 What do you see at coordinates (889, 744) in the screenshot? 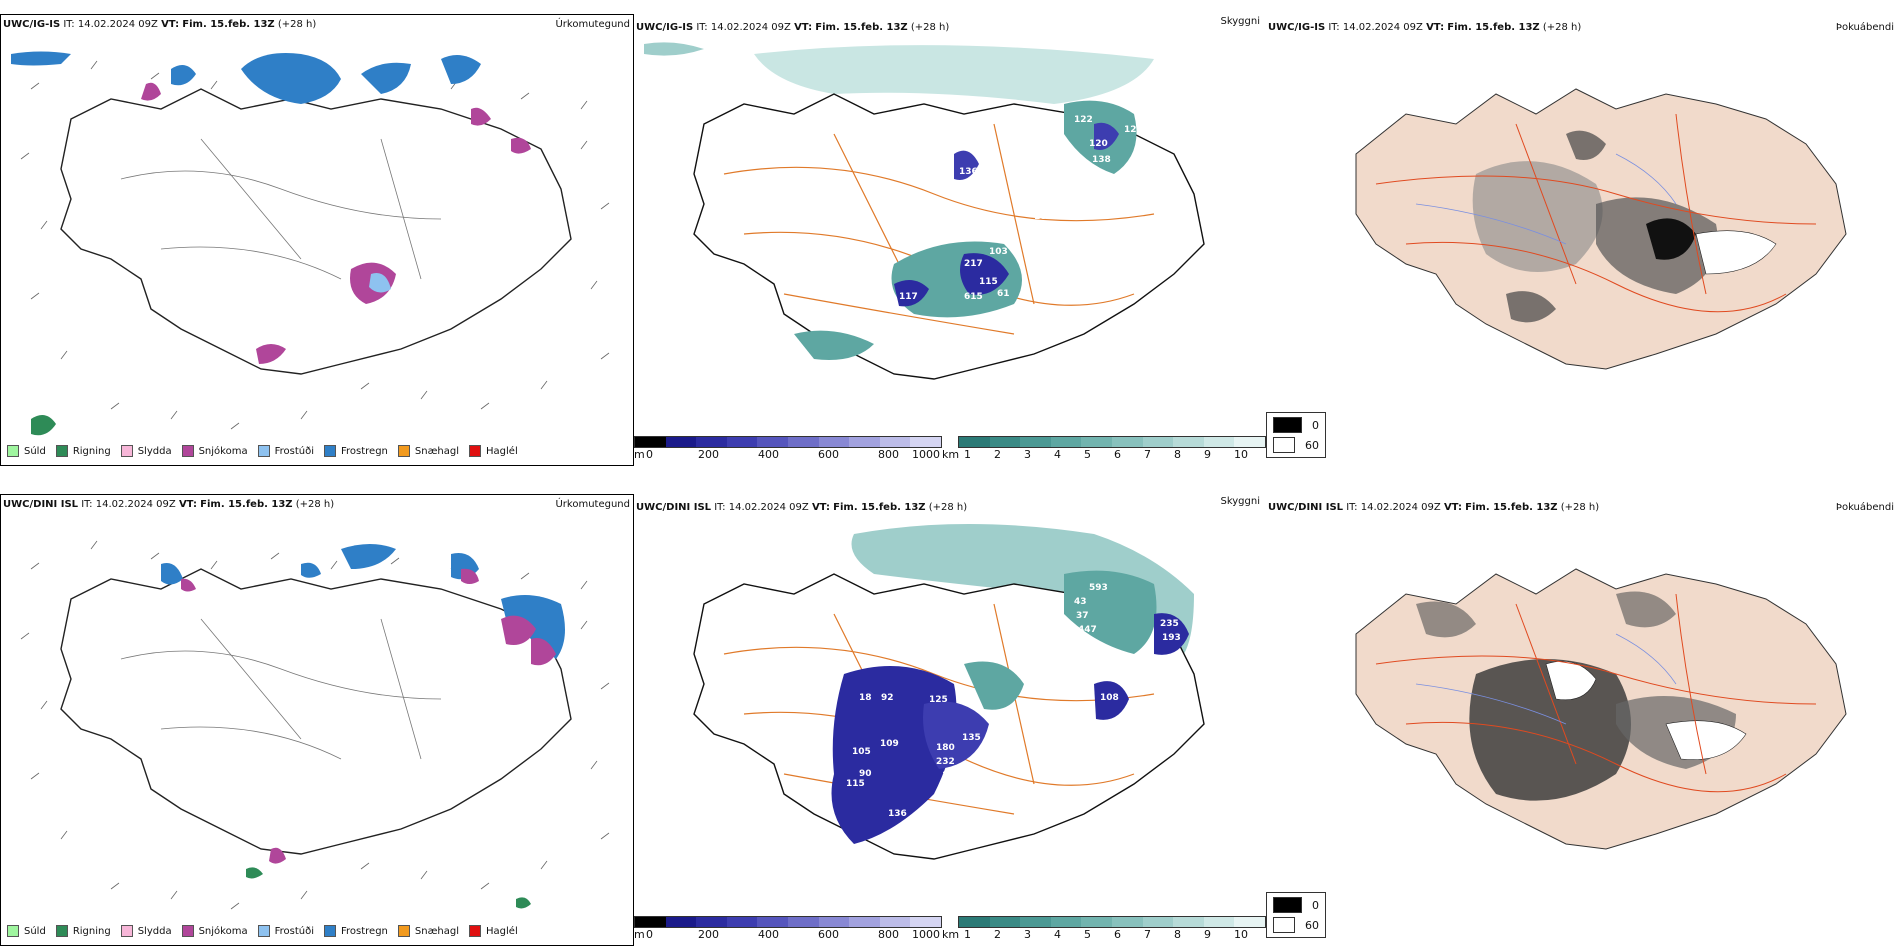
I see `visibility-value: 109` at bounding box center [889, 744].